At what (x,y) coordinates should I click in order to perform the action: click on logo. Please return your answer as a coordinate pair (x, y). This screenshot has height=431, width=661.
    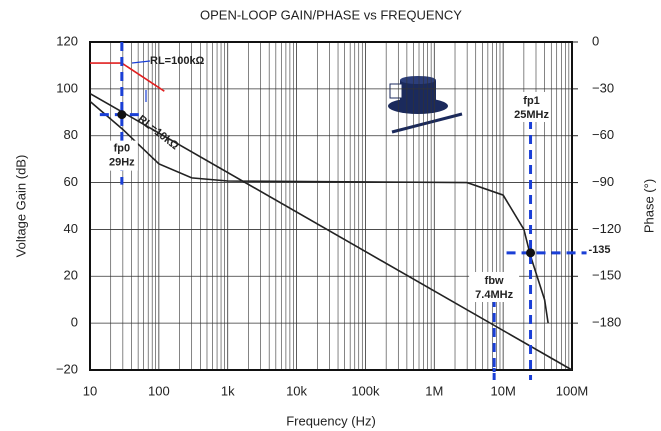
    Looking at the image, I should click on (425, 105).